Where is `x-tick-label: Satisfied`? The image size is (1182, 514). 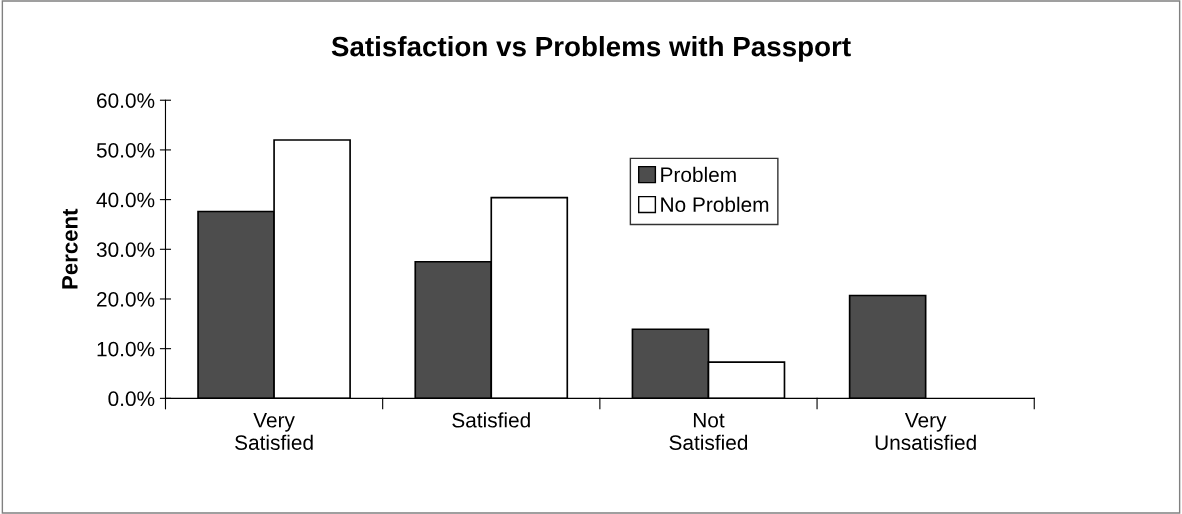
x-tick-label: Satisfied is located at coordinates (491, 420).